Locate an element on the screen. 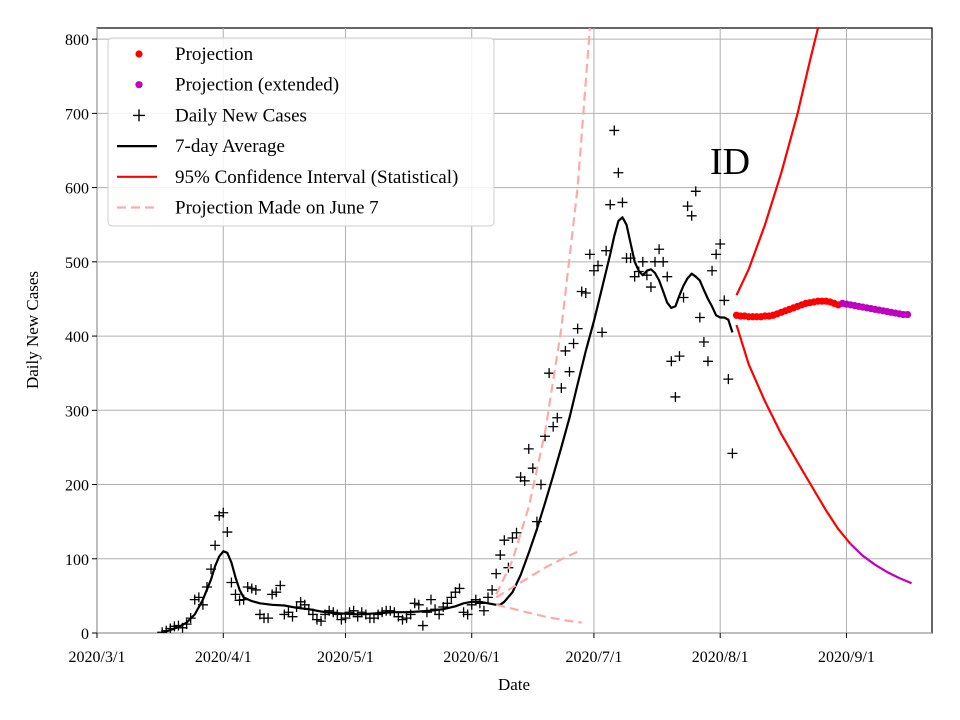 This screenshot has width=960, height=720. legend-label: 95% Confidence Interval (Statistical) is located at coordinates (316, 177).